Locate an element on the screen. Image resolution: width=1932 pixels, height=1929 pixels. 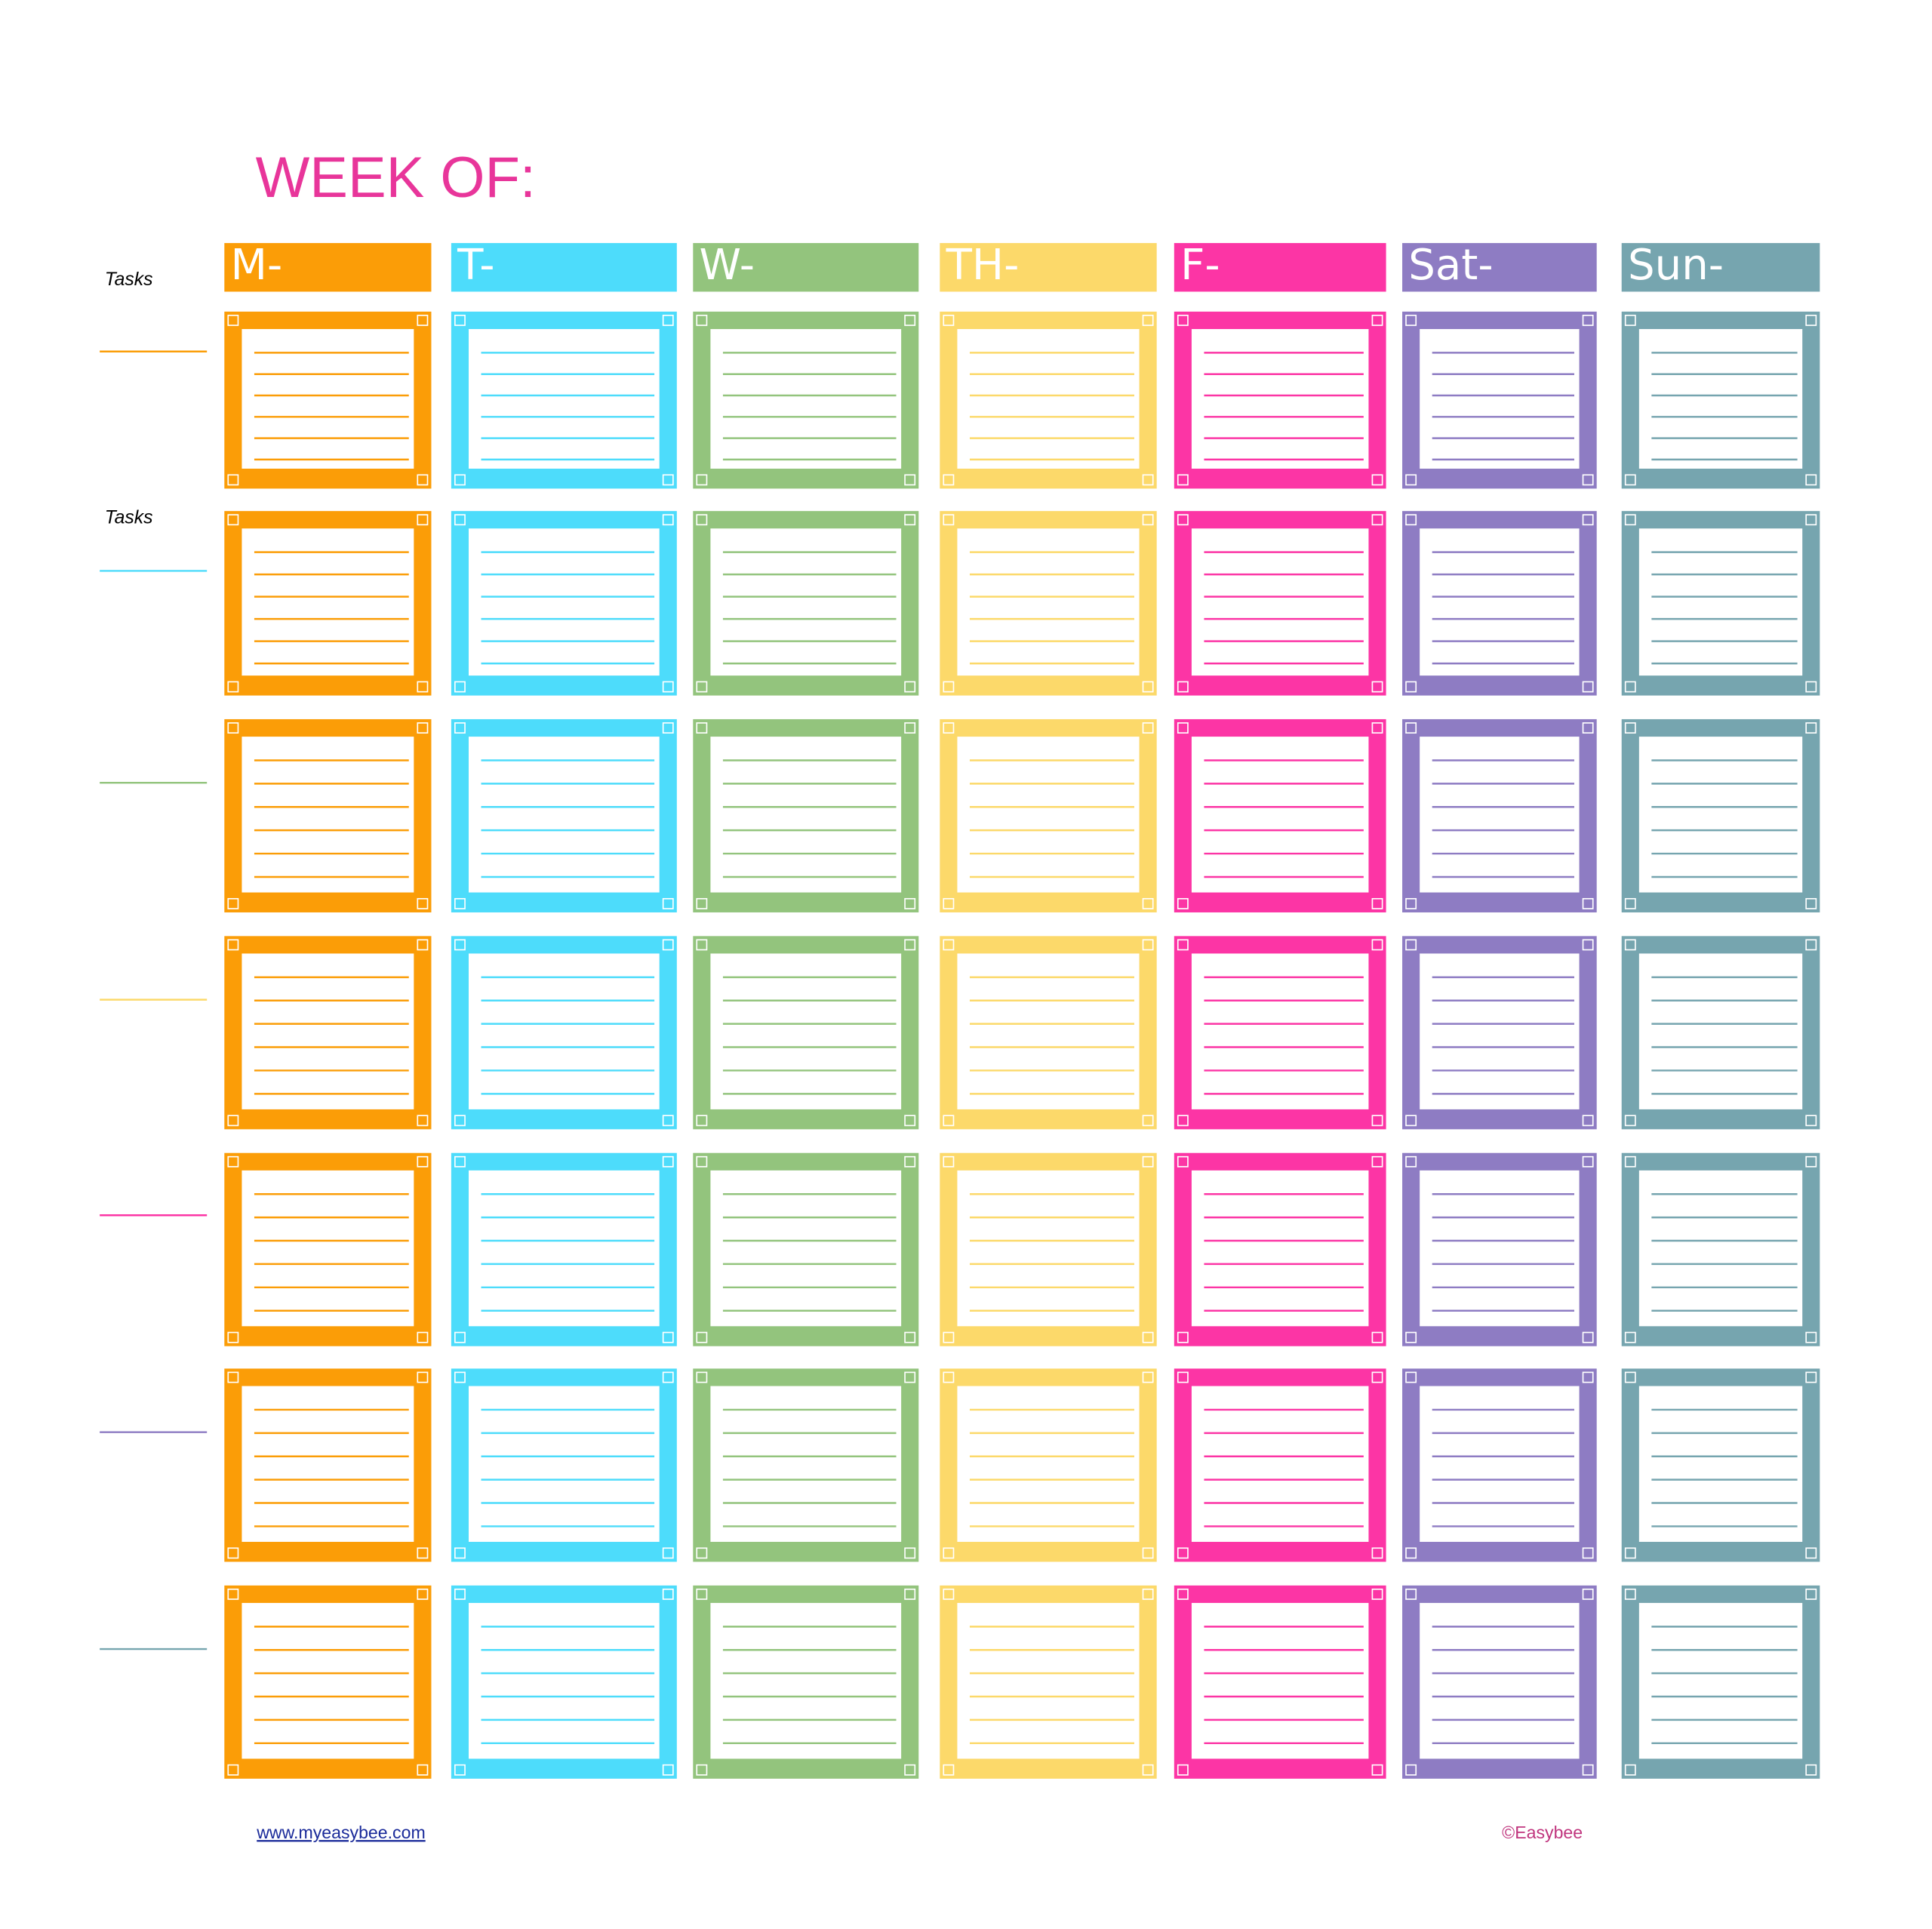
day-label: T- is located at coordinates (475, 265).